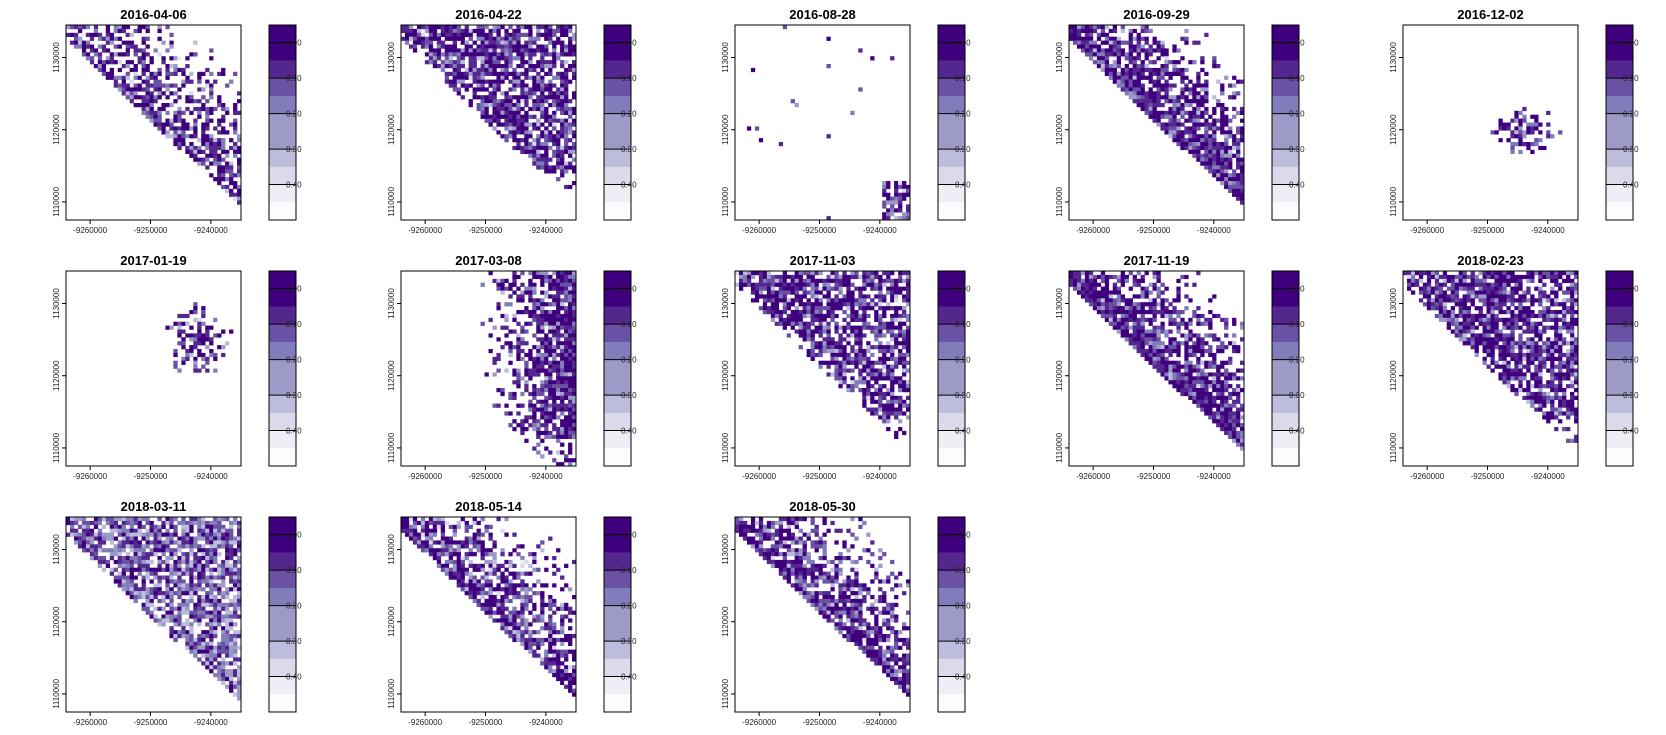 The height and width of the screenshot is (735, 1666). I want to click on legend-colorbar: 0.000.100.200.300.40, so click(954, 368).